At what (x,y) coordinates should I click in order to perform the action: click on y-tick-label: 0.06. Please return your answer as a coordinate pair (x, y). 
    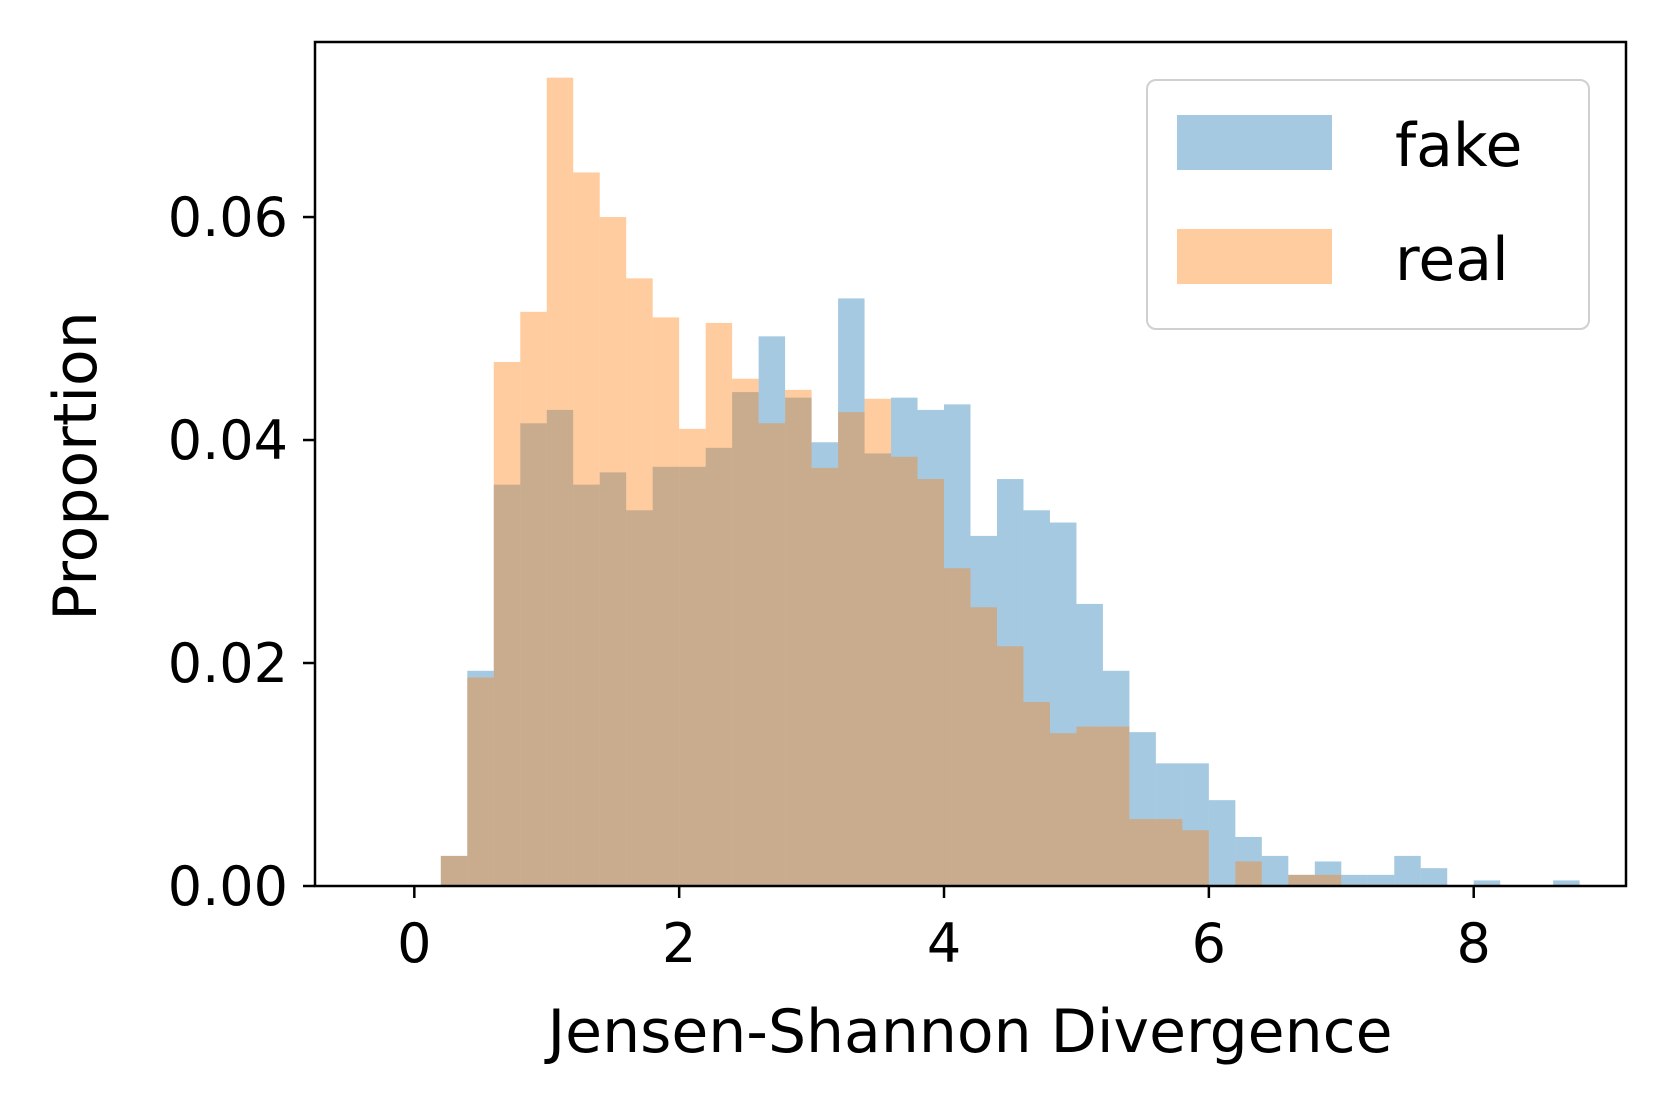
    Looking at the image, I should click on (228, 217).